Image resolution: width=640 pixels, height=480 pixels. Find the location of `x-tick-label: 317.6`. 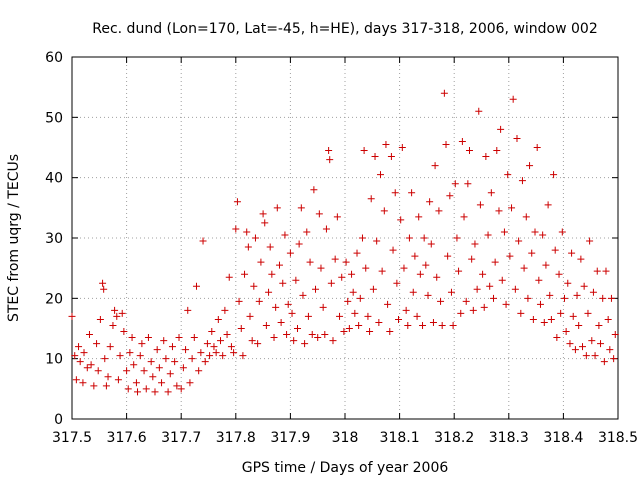

x-tick-label: 317.6 is located at coordinates (127, 438).